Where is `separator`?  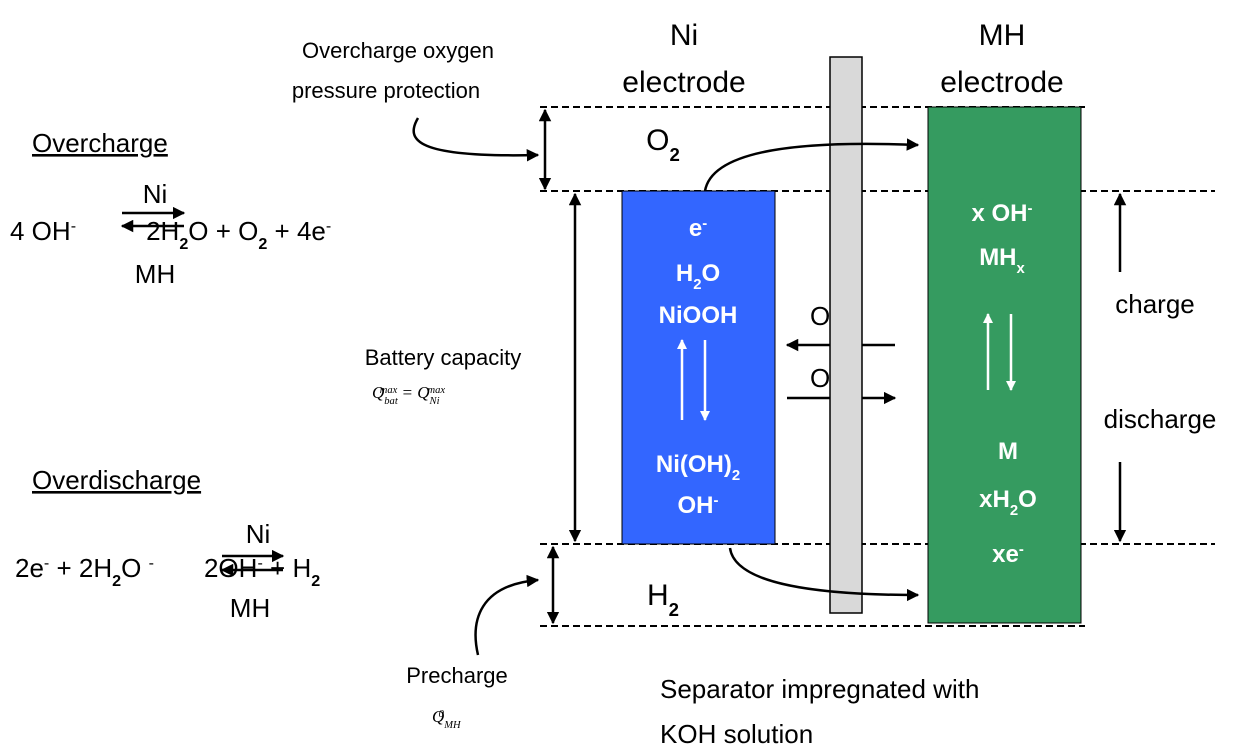
separator is located at coordinates (846, 335).